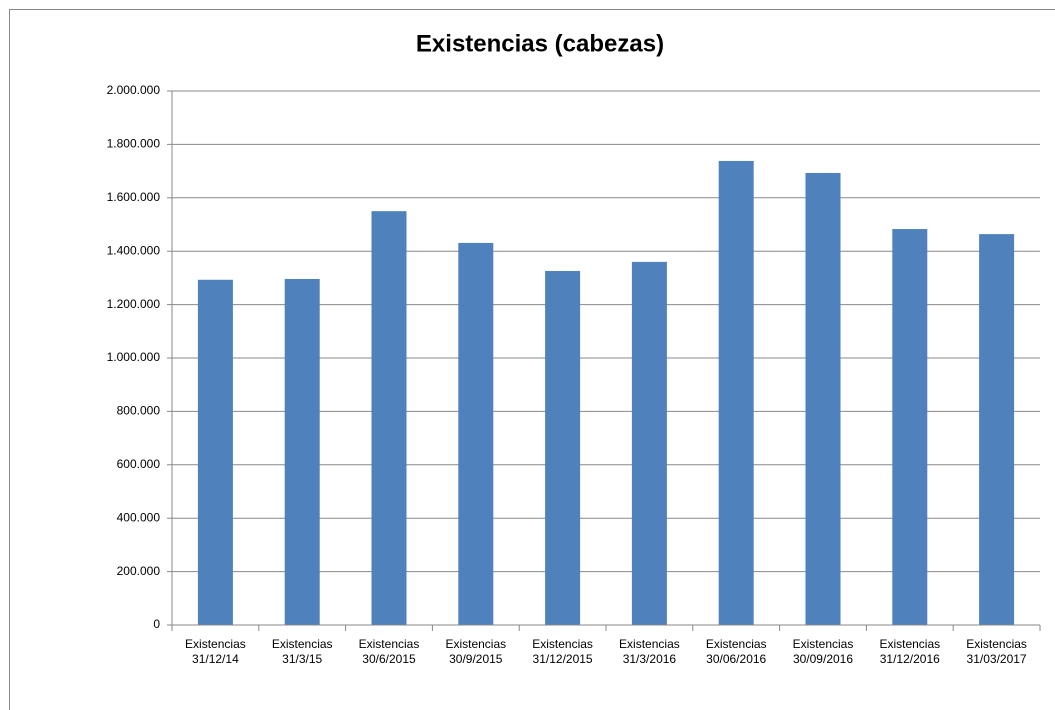 The height and width of the screenshot is (710, 1055). What do you see at coordinates (215, 651) in the screenshot?
I see `x-tick-label: Existencias 31/12/14` at bounding box center [215, 651].